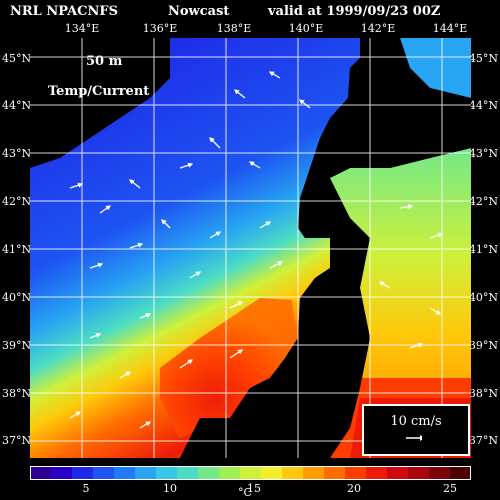 This screenshot has height=500, width=500. What do you see at coordinates (99, 91) in the screenshot?
I see `field-label: Temp/Current` at bounding box center [99, 91].